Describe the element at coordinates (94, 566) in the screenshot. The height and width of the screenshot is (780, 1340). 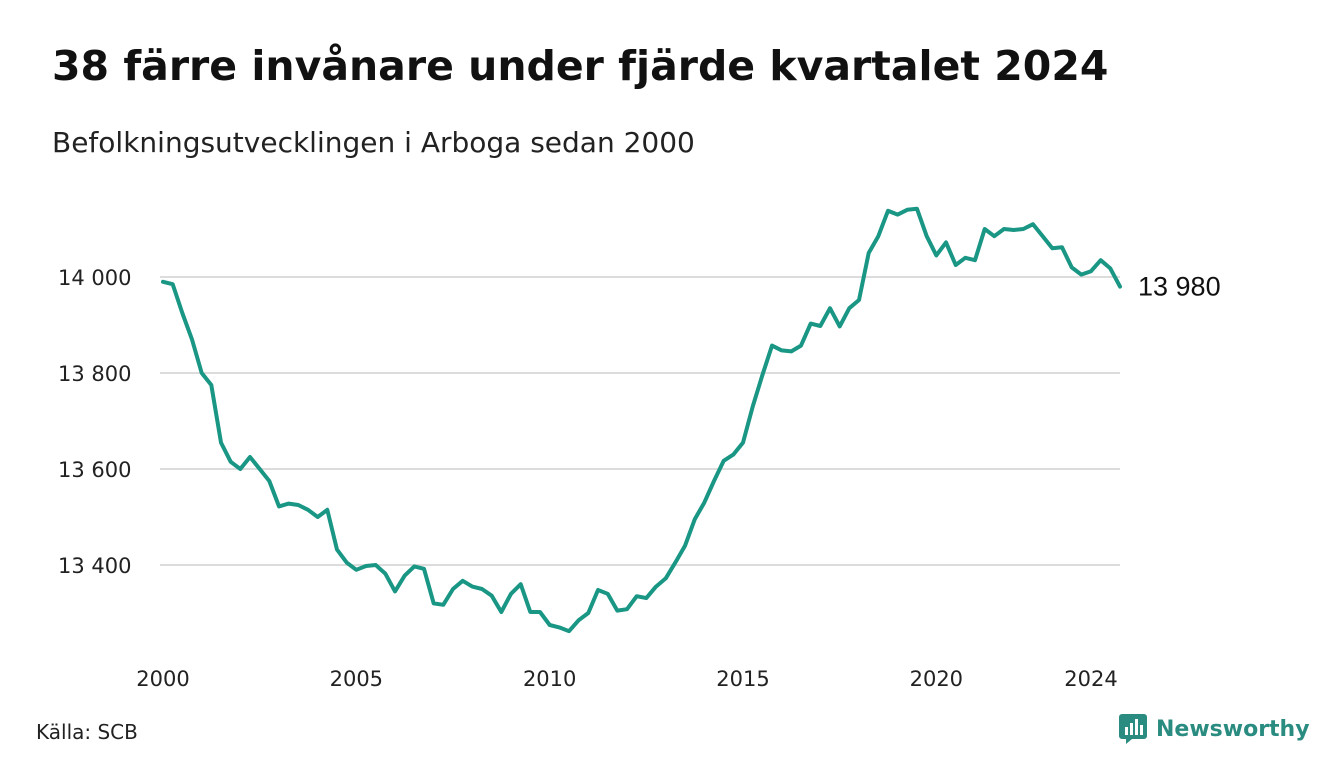
I see `y-tick-label: 13 400` at that location.